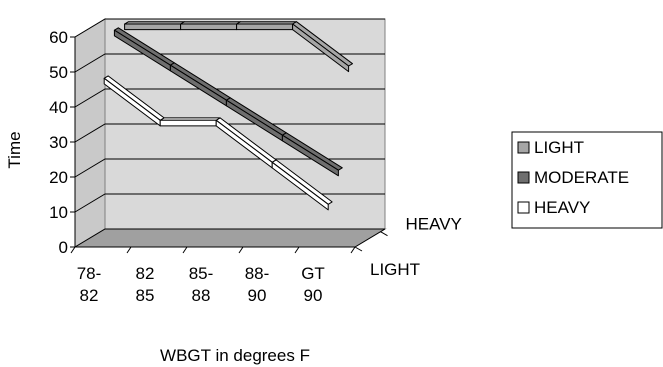 Image resolution: width=663 pixels, height=367 pixels. I want to click on series-heavy, so click(218, 143).